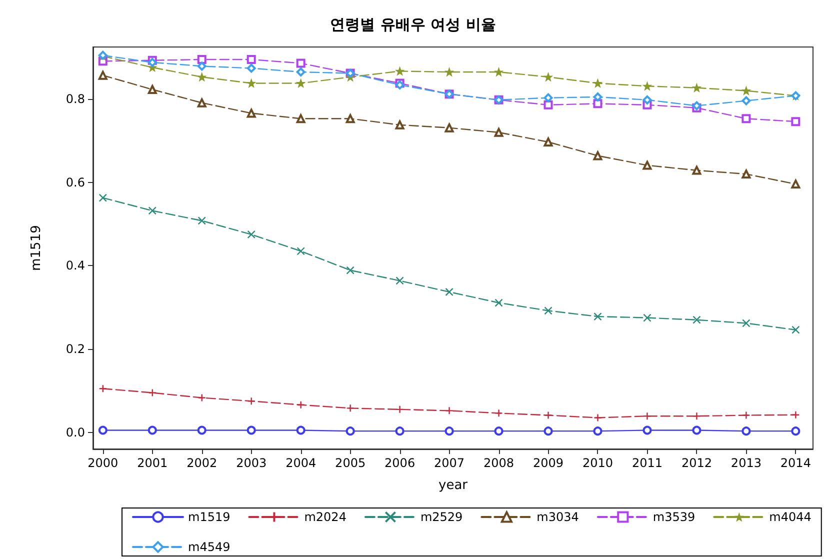  I want to click on y-tick-label: 0.0, so click(75, 432).